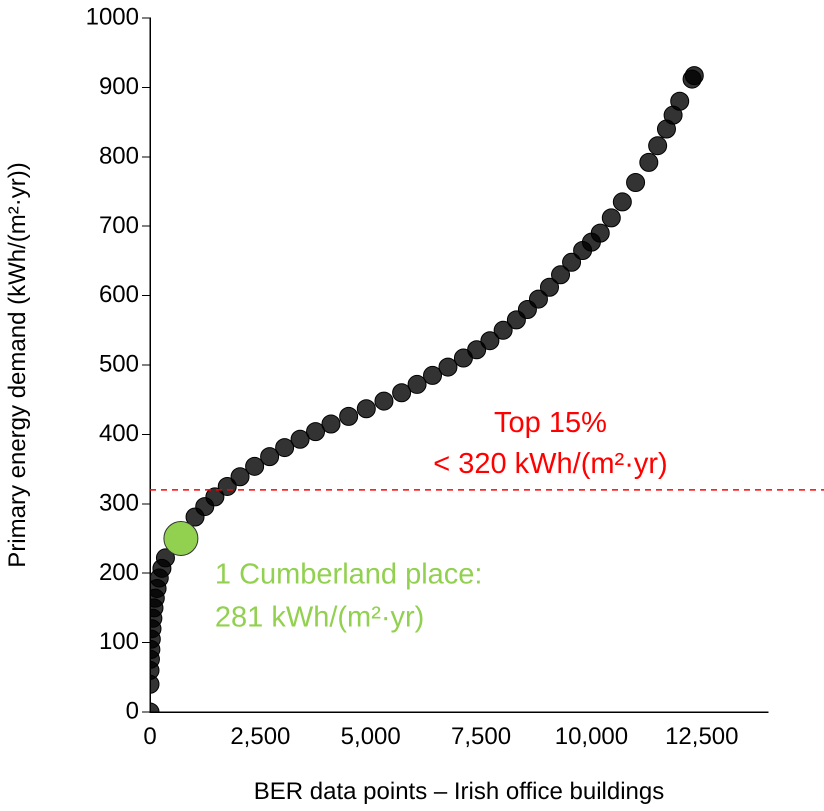 Image resolution: width=824 pixels, height=811 pixels. What do you see at coordinates (260, 736) in the screenshot?
I see `x-tick-label: 2,500` at bounding box center [260, 736].